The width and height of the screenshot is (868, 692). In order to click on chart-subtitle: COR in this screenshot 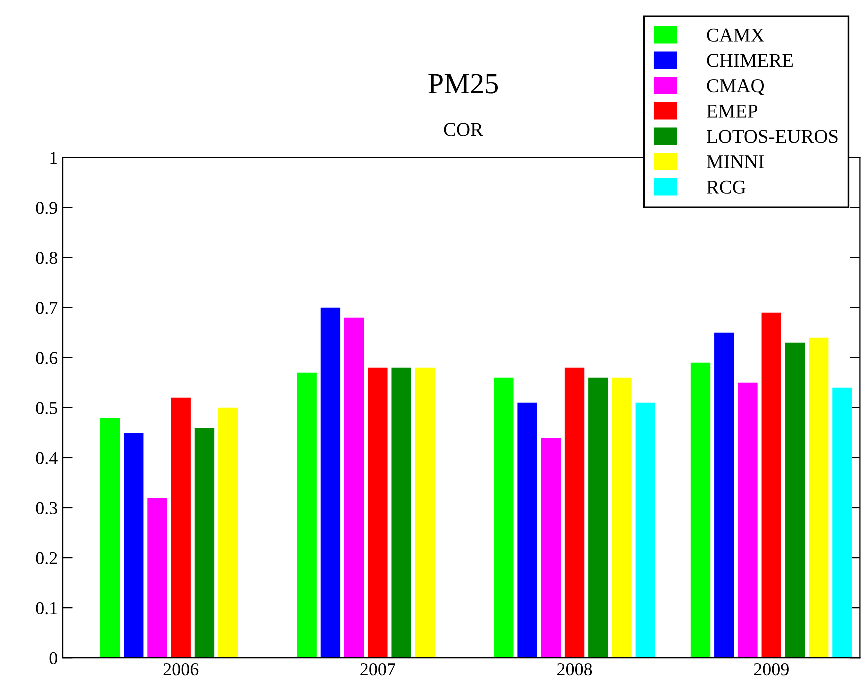, I will do `click(464, 129)`.